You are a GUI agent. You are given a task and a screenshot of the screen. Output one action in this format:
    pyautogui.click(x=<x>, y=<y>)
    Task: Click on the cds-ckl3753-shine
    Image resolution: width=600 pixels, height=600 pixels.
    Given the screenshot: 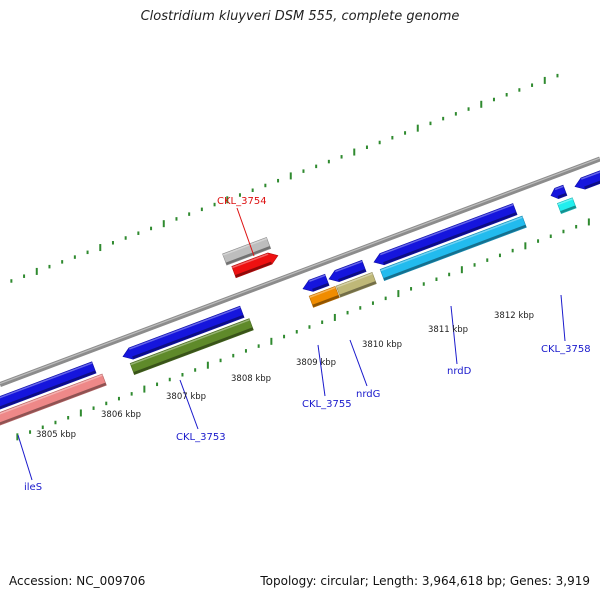 What is the action you would take?
    pyautogui.click(x=185, y=328)
    